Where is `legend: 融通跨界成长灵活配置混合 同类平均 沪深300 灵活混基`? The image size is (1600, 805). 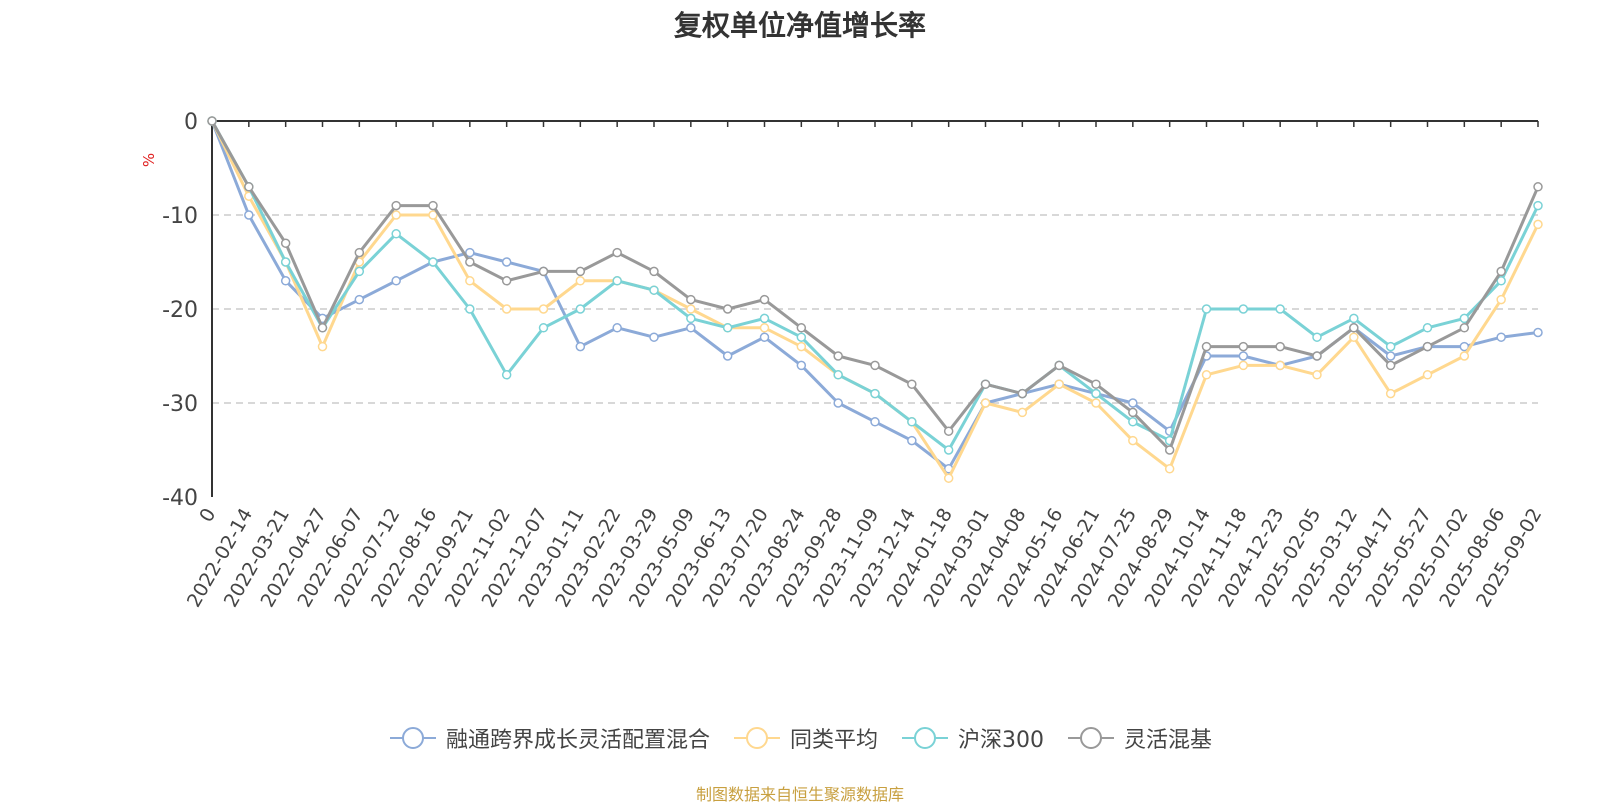 legend: 融通跨界成长灵活配置混合 同类平均 沪深300 灵活混基 is located at coordinates (800, 738).